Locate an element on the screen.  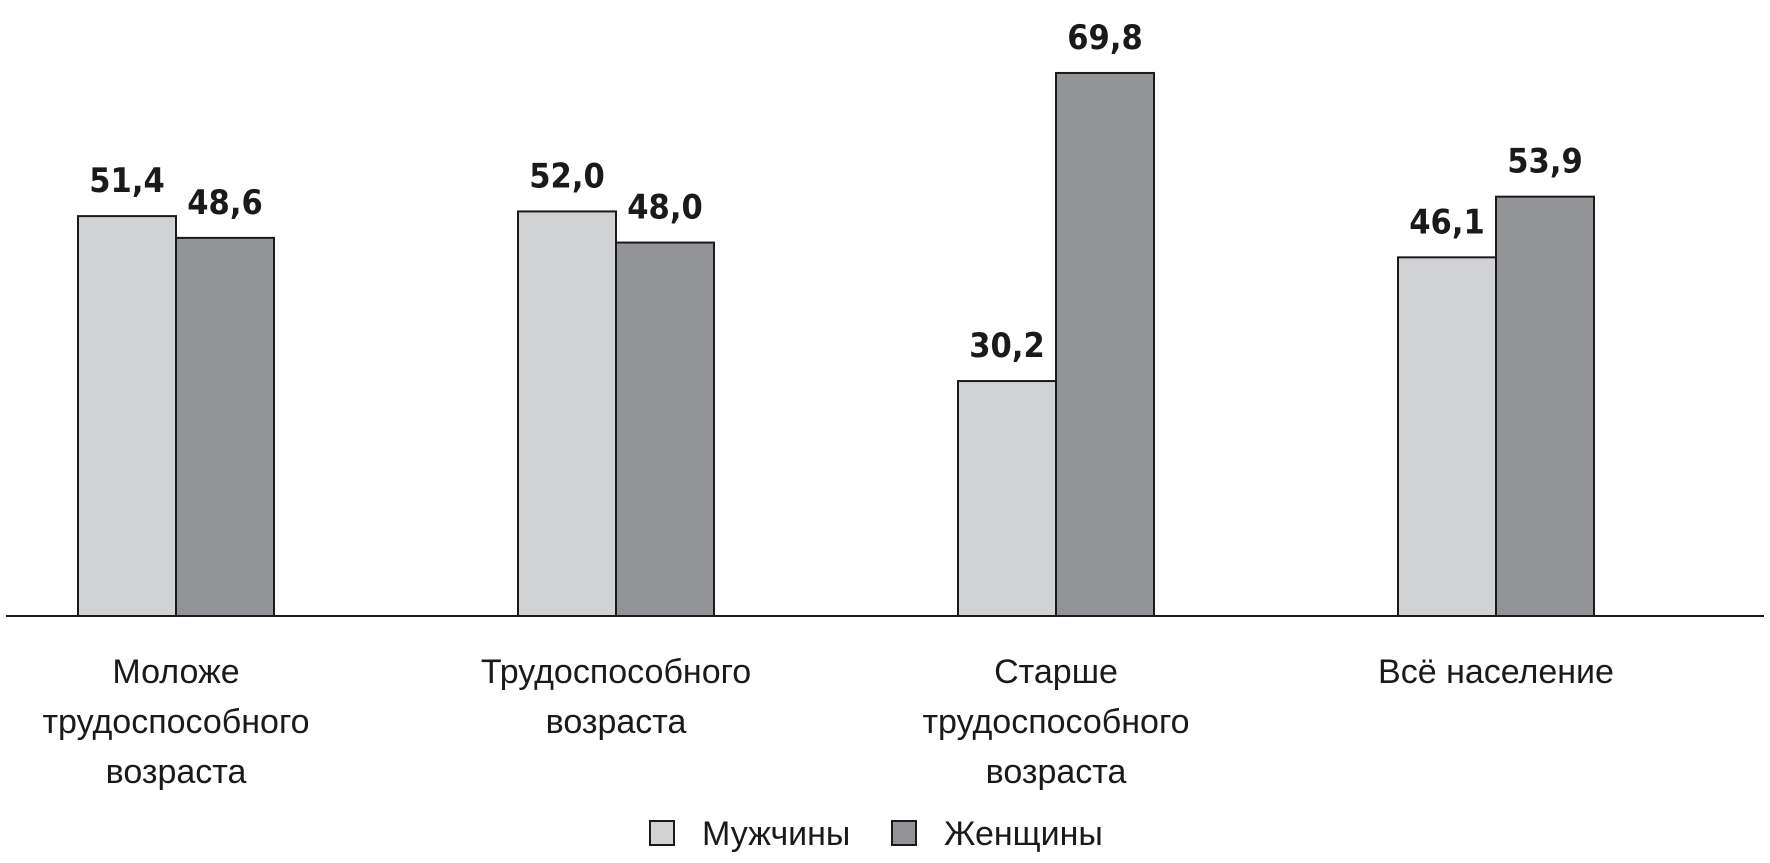
category-label-0-line-2: возраста is located at coordinates (176, 772).